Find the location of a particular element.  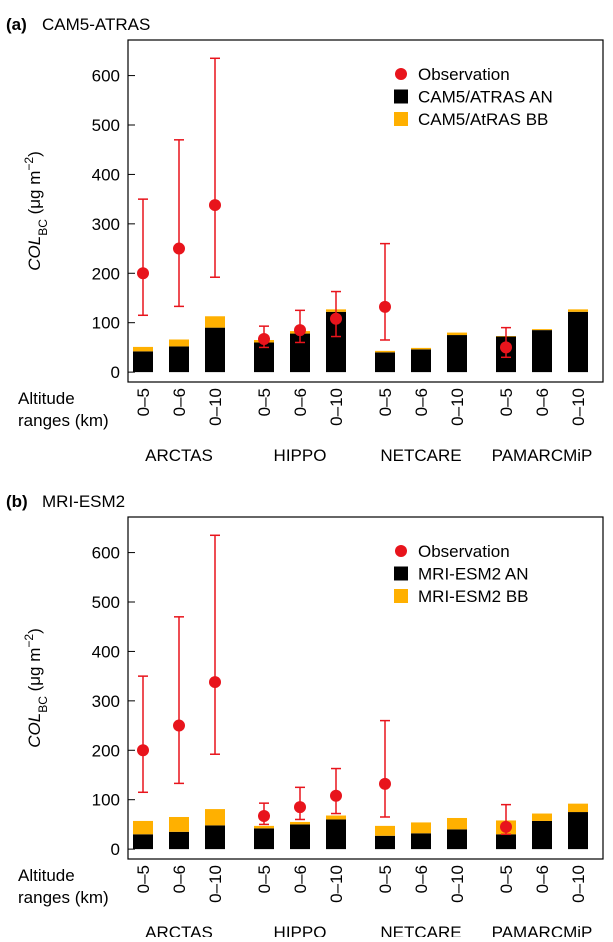

legend-label: Observation is located at coordinates (464, 551).